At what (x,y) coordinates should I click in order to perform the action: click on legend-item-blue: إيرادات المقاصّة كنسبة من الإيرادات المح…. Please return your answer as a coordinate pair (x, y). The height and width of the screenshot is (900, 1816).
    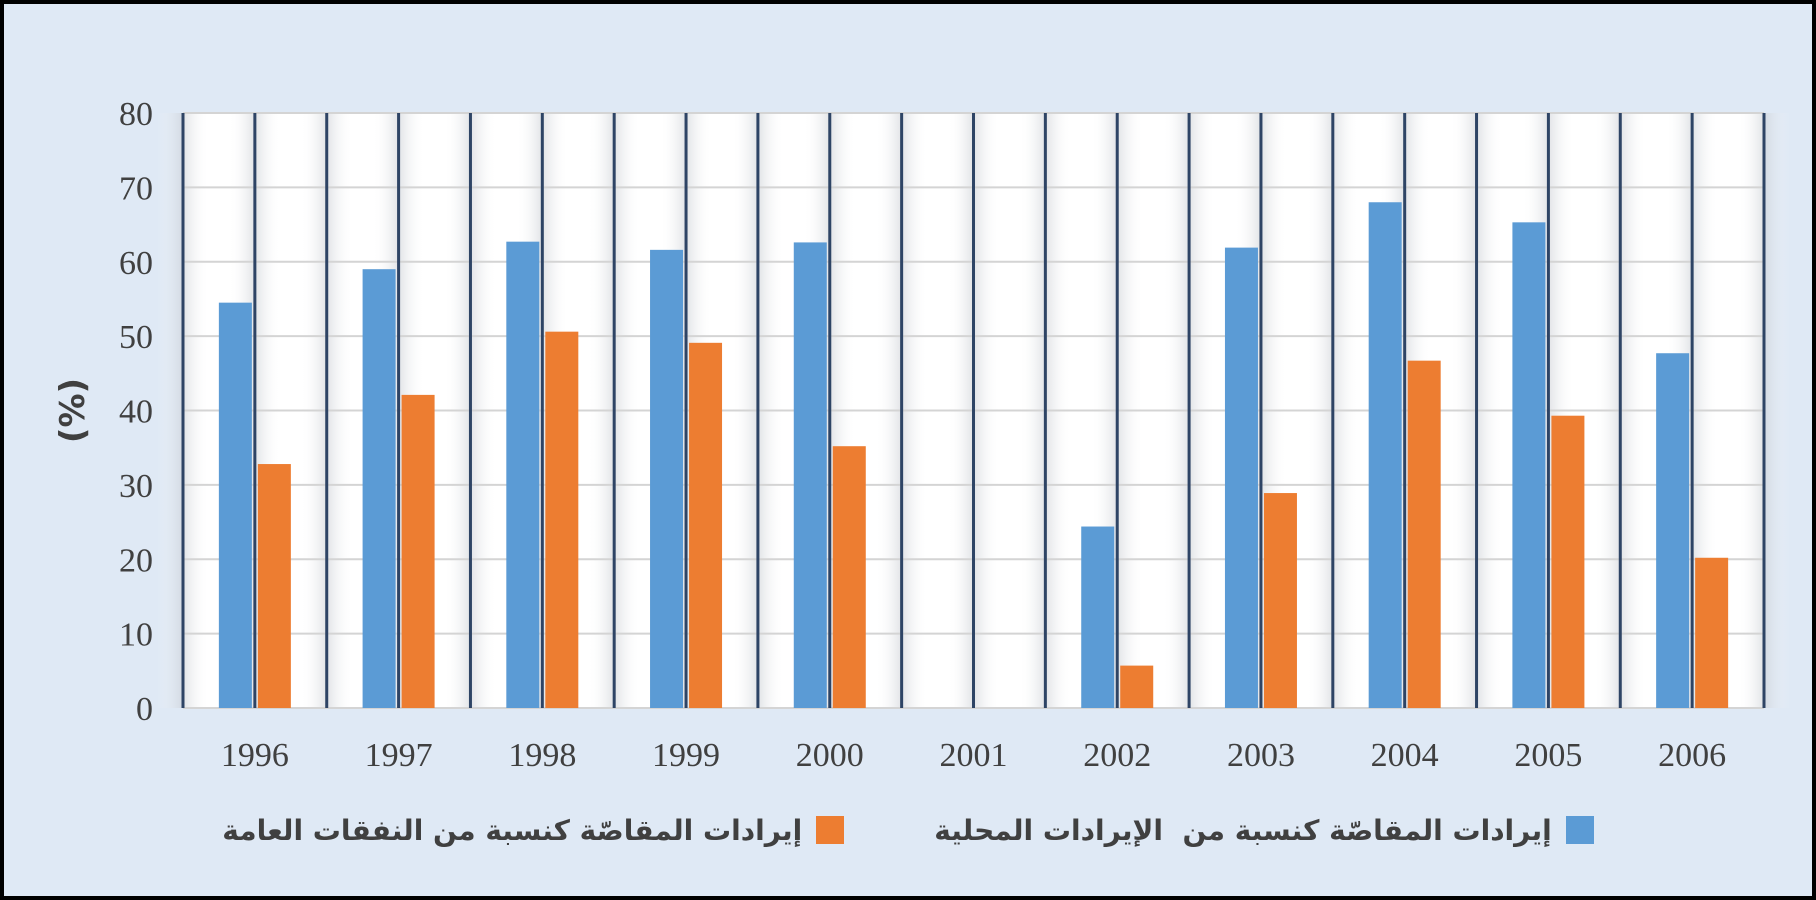
    Looking at the image, I should click on (1264, 830).